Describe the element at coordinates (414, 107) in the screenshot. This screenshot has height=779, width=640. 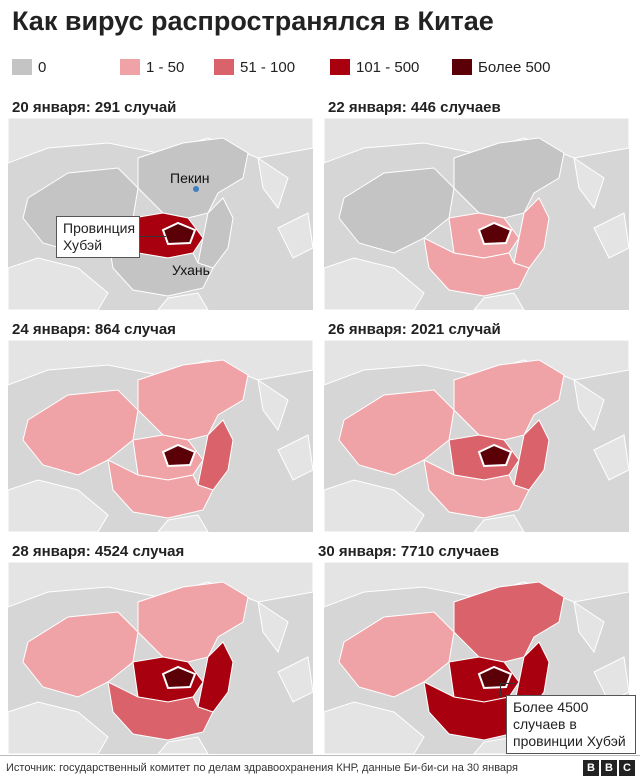
I see `panel-caption: 22 января: 446 случаев` at that location.